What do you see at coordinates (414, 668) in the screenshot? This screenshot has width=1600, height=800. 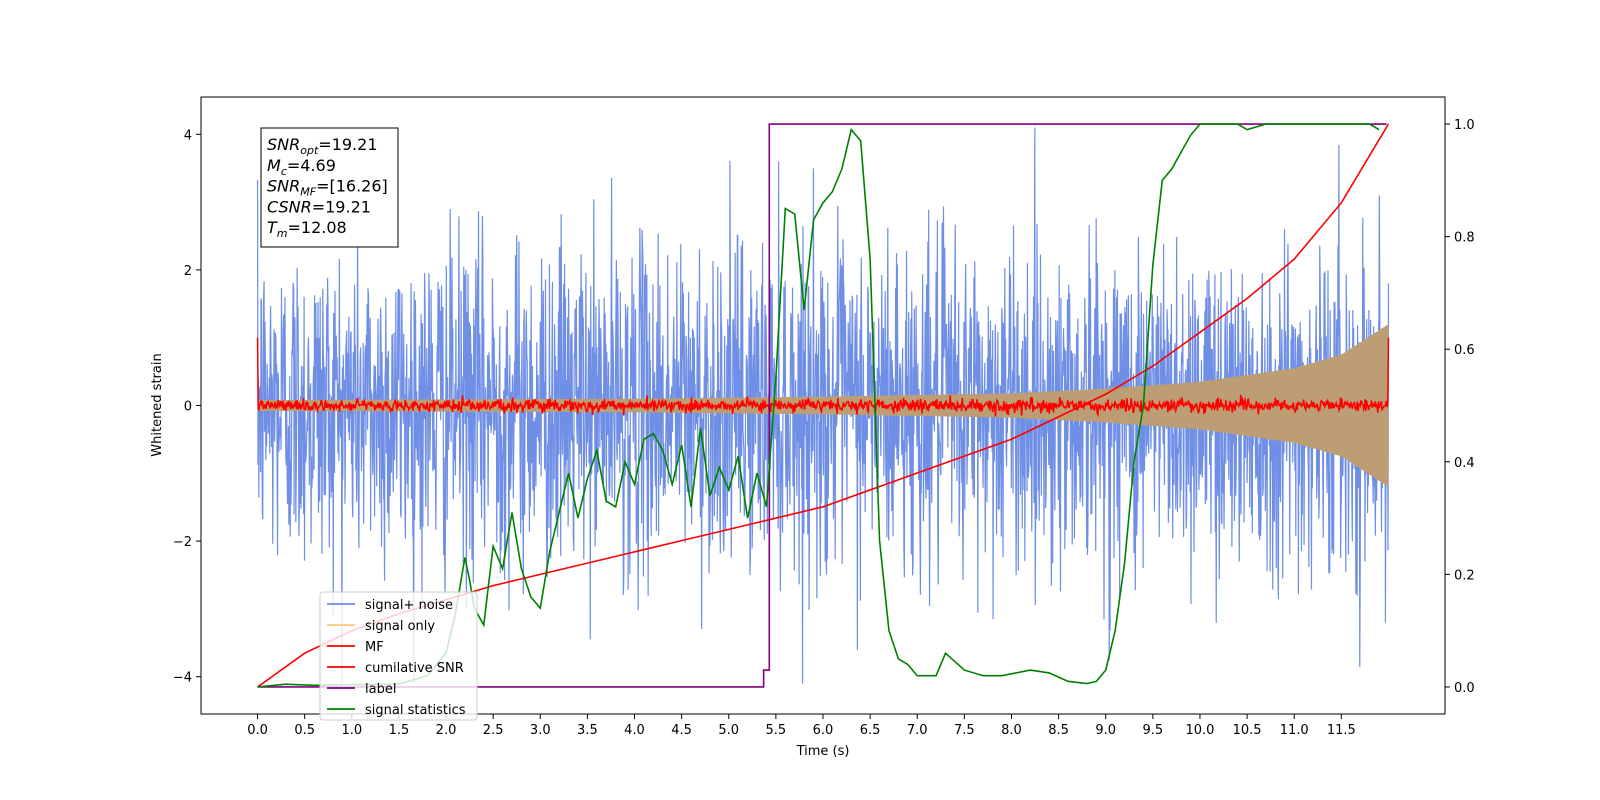 I see `legend-label: cumilative SNR` at bounding box center [414, 668].